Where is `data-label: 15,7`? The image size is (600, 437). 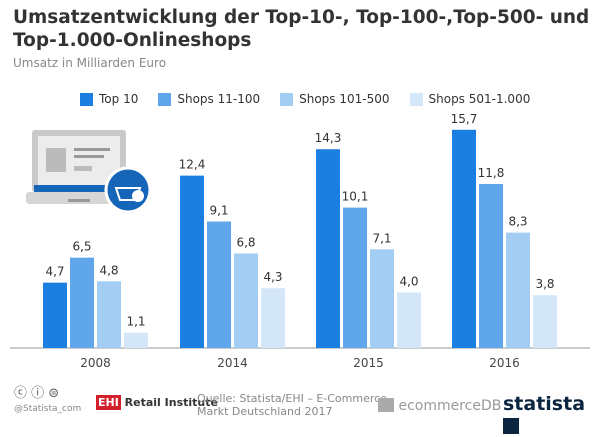
data-label: 15,7 is located at coordinates (464, 119).